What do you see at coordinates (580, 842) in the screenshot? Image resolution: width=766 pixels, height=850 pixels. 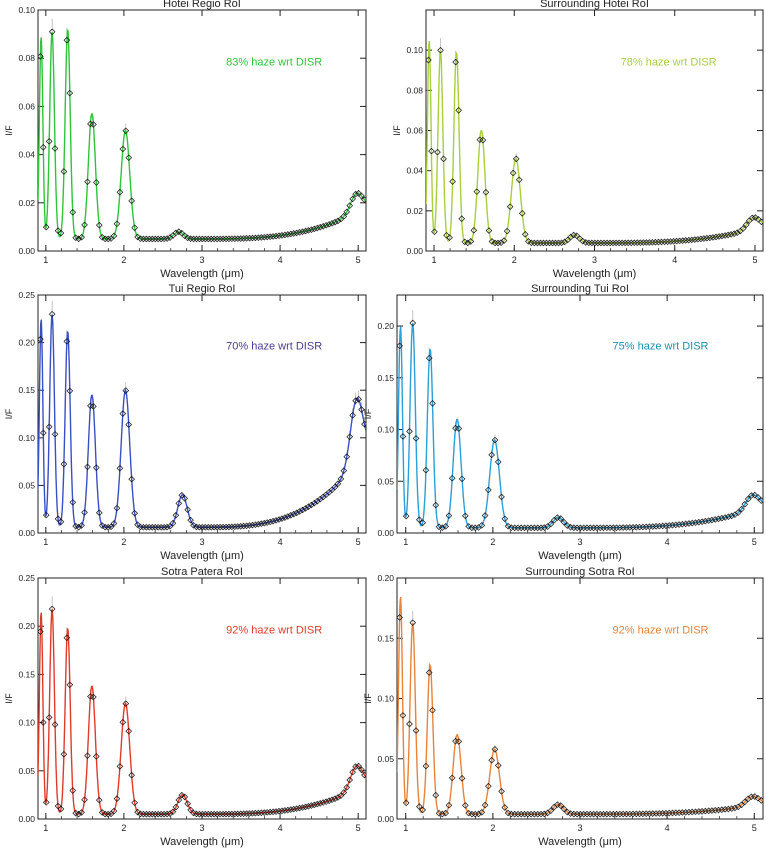 I see `x-axis-label: Wavelength (μm)` at bounding box center [580, 842].